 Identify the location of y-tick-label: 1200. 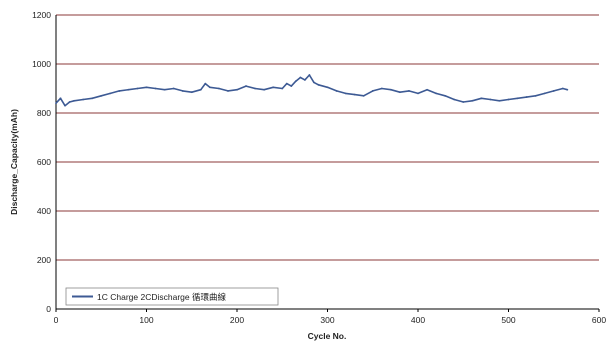
(41, 15).